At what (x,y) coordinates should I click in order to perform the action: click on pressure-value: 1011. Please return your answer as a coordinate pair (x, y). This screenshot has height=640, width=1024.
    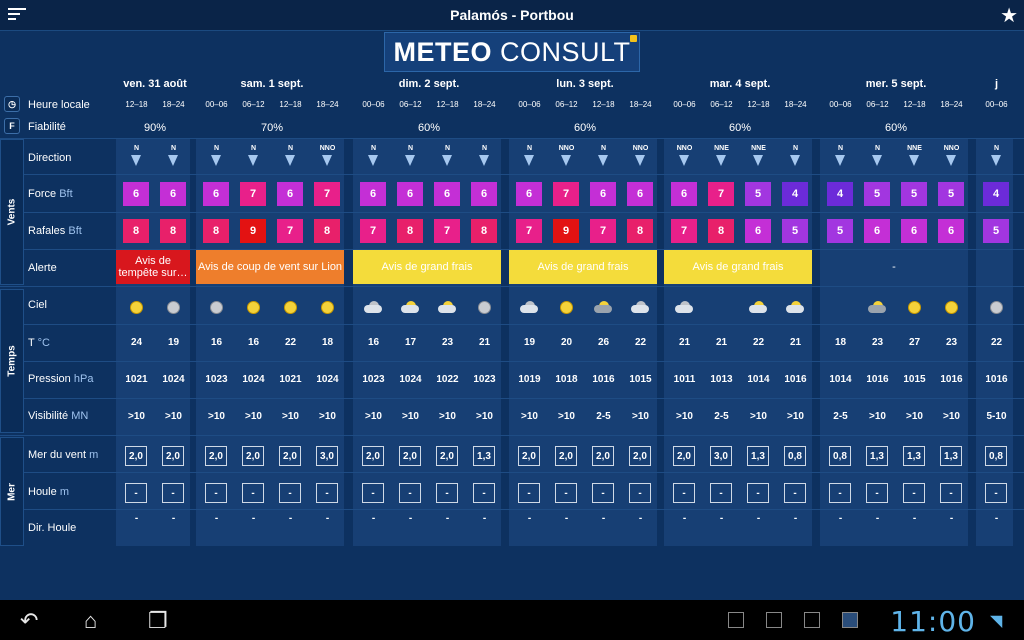
    Looking at the image, I should click on (684, 379).